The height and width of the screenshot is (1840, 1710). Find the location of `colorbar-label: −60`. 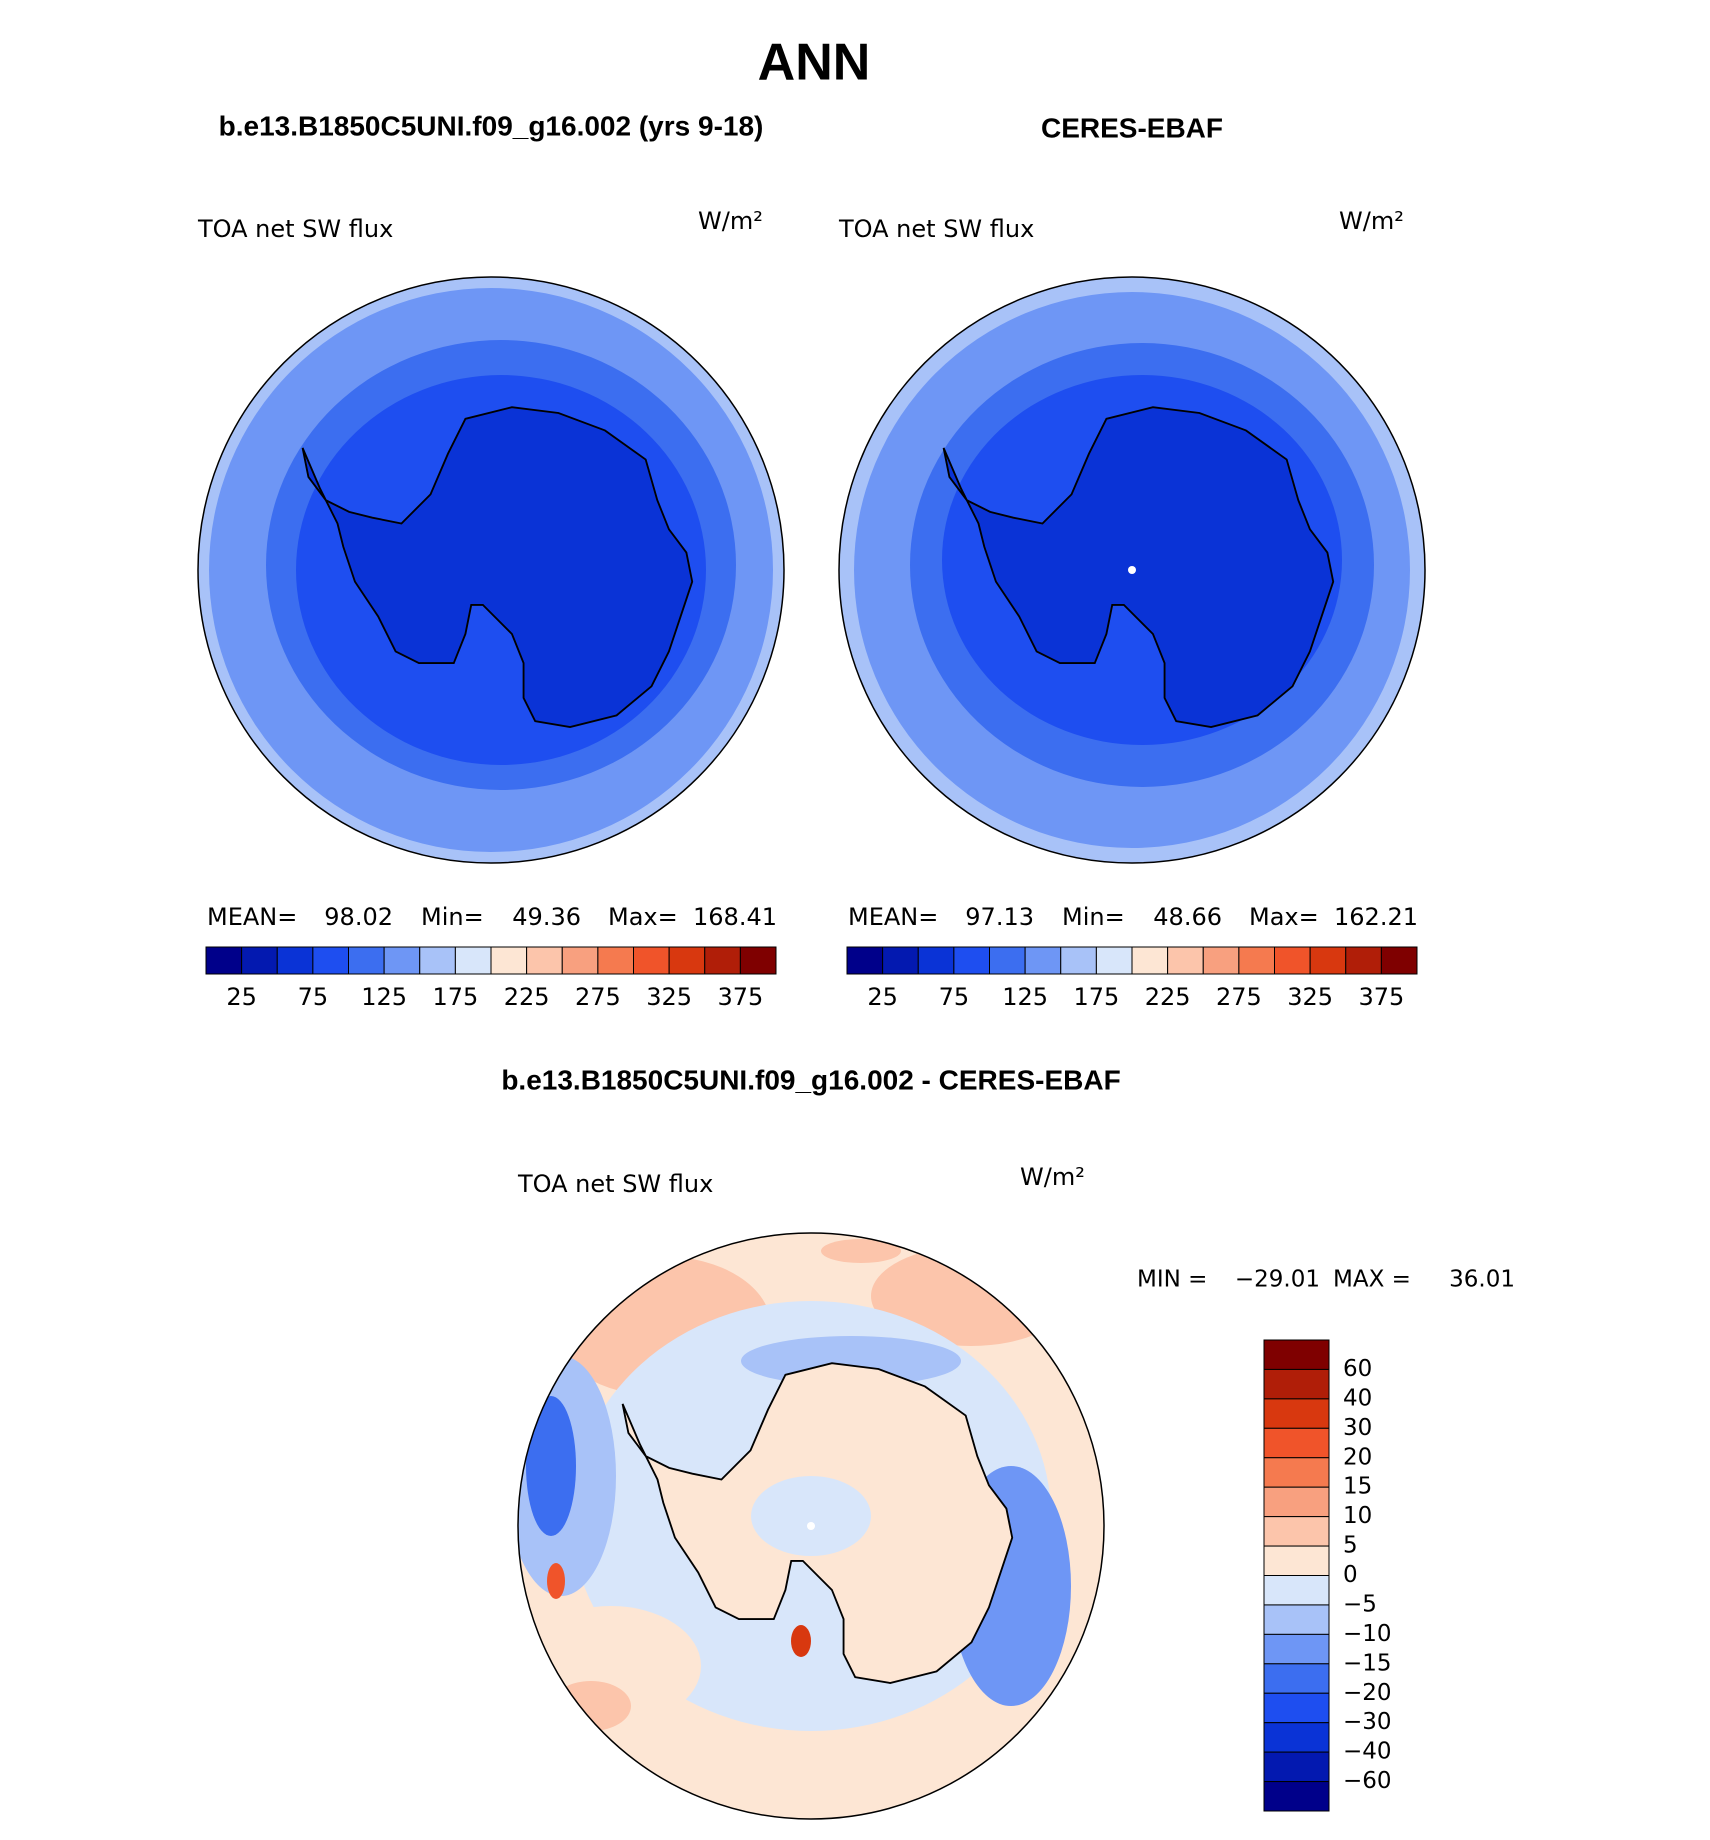

colorbar-label: −60 is located at coordinates (1367, 1781).